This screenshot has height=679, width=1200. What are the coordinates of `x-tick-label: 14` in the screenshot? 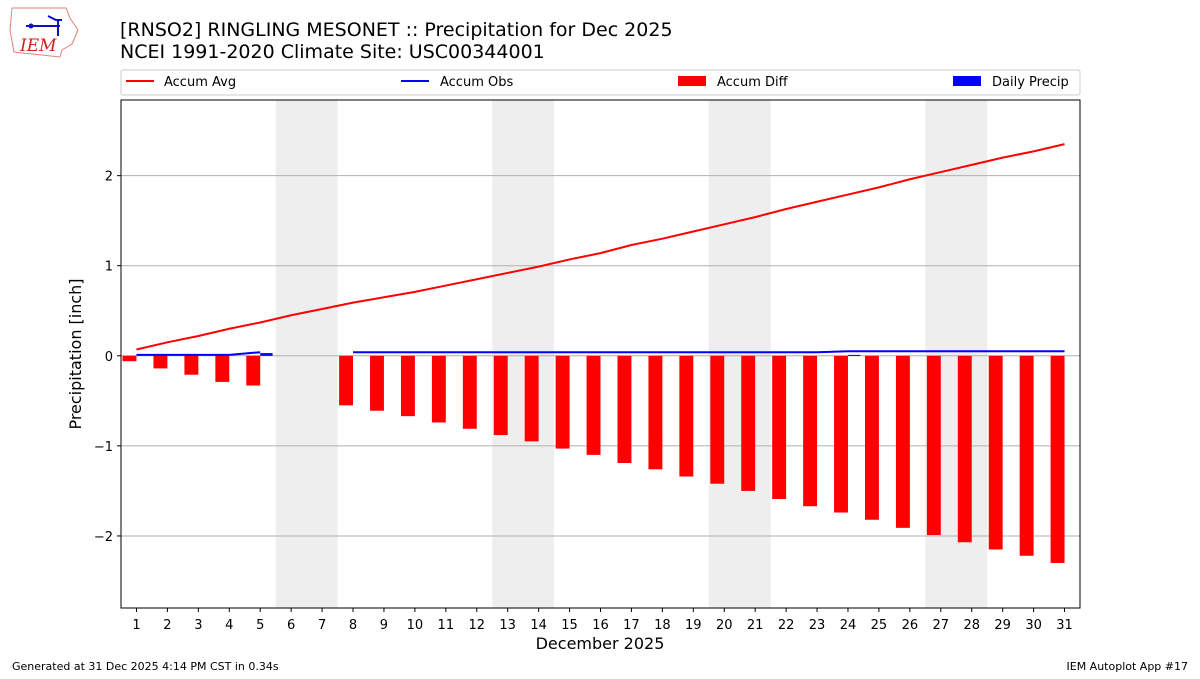 It's located at (538, 625).